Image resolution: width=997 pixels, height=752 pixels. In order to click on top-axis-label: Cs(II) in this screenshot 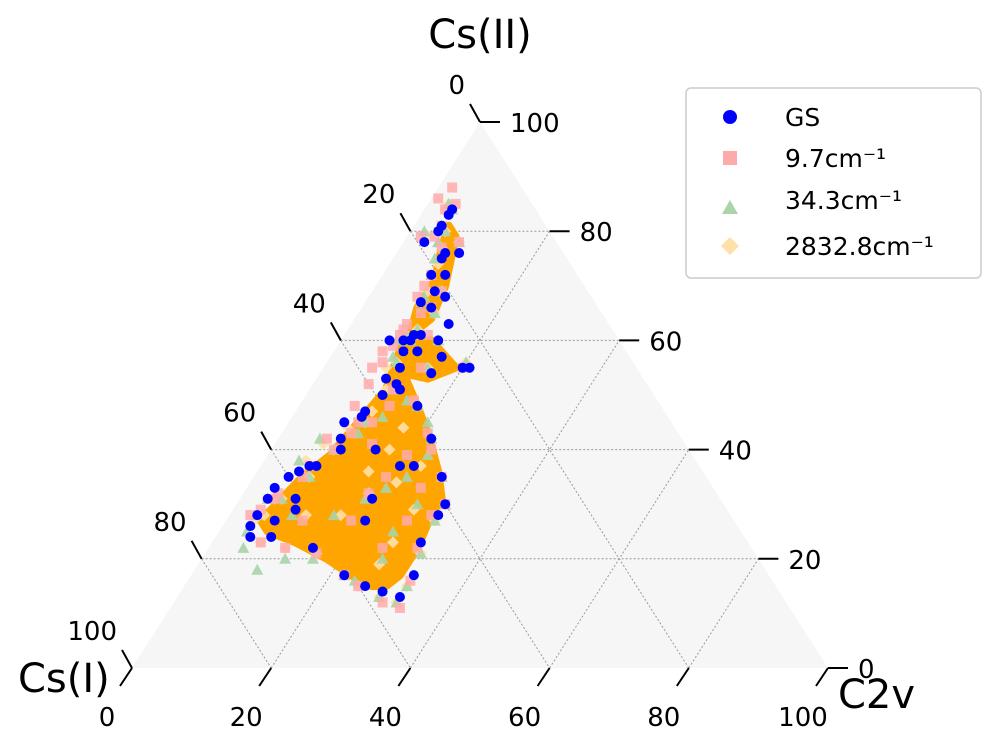, I will do `click(480, 35)`.